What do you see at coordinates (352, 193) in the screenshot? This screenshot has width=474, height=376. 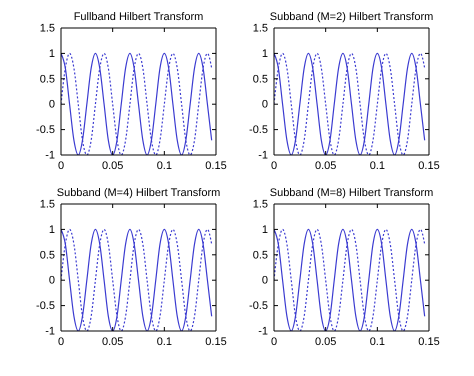 I see `chart-title: Subband (M=8) Hilbert Transform` at bounding box center [352, 193].